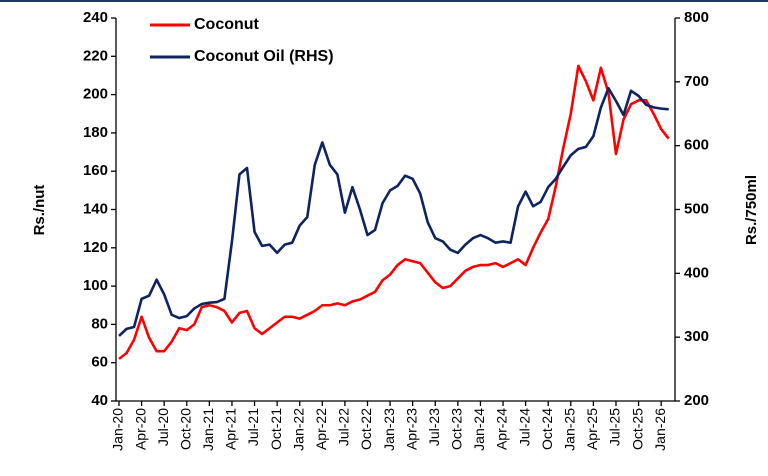 This screenshot has height=476, width=768. I want to click on x-tick-label: Jul-21, so click(253, 427).